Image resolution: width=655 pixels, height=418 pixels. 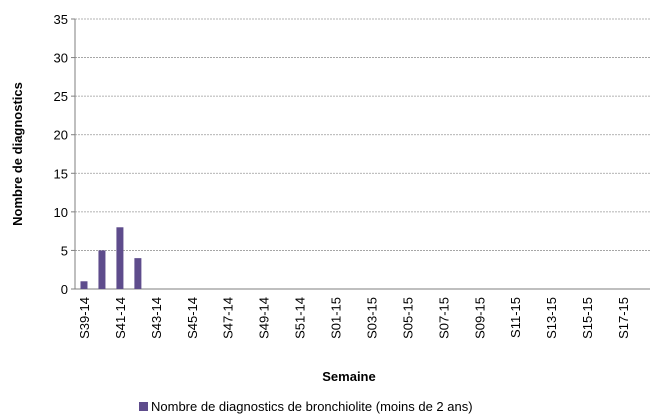 What do you see at coordinates (371, 318) in the screenshot?
I see `x-tick-label: S03-15` at bounding box center [371, 318].